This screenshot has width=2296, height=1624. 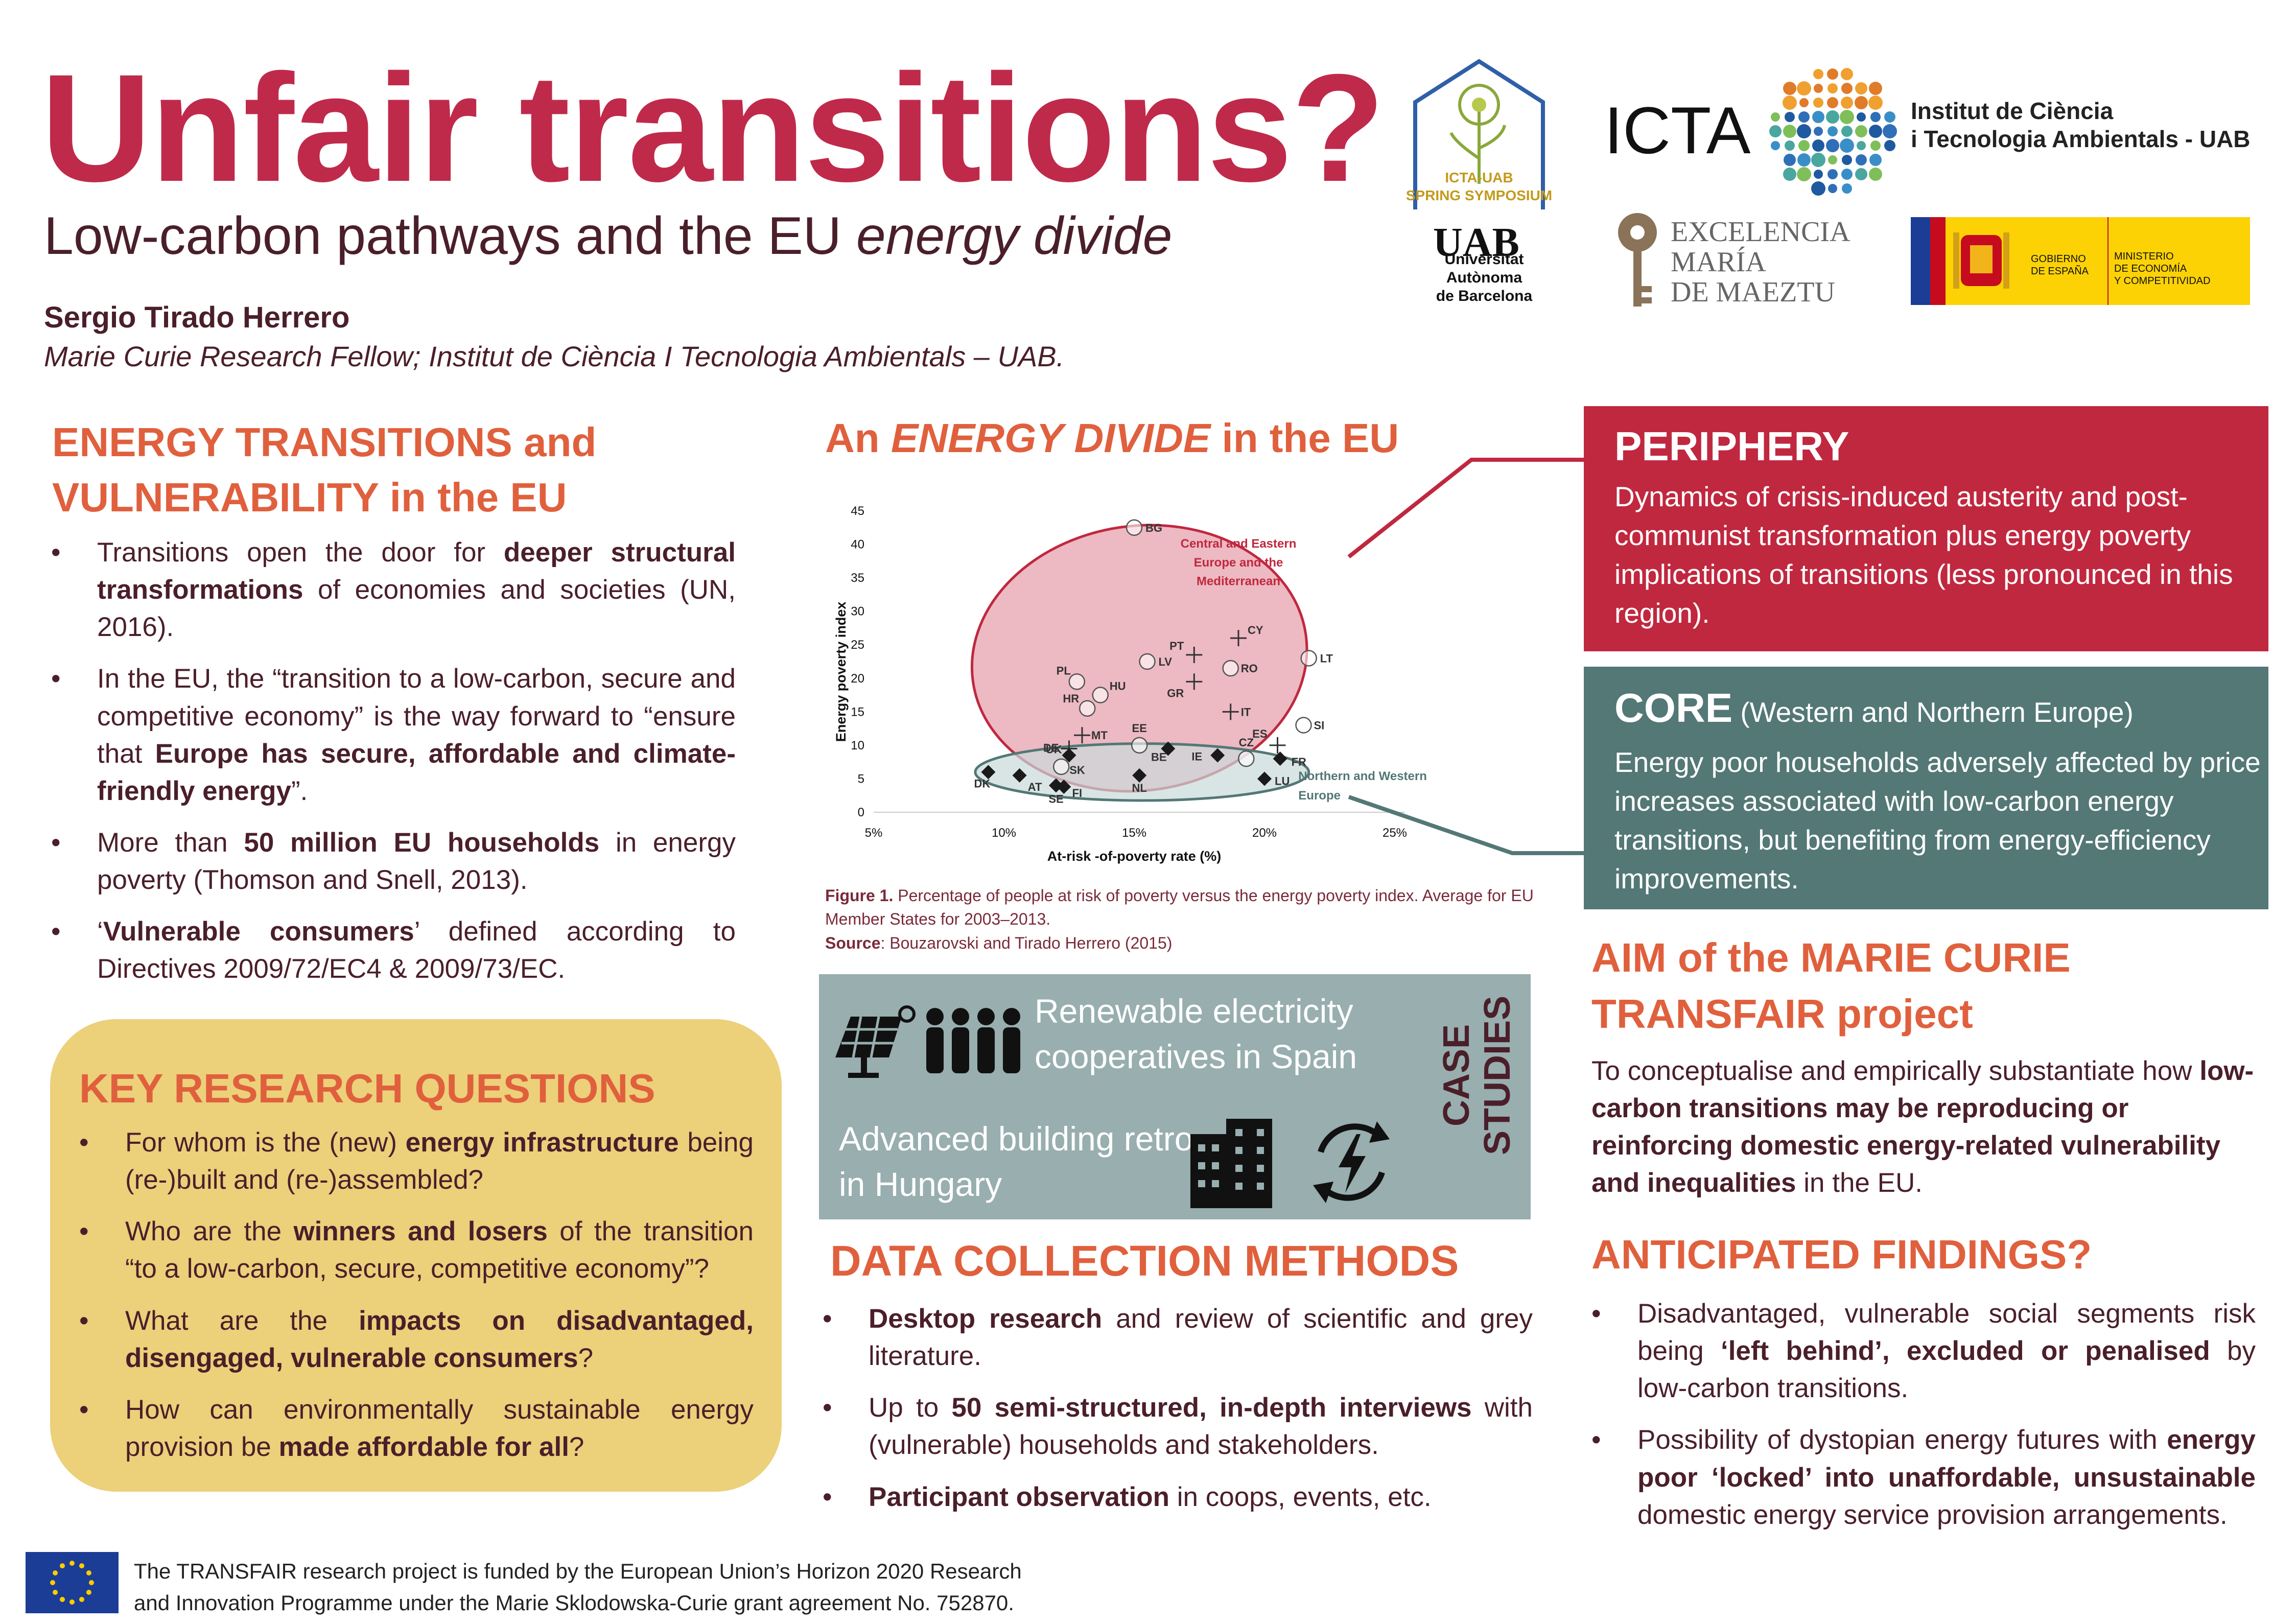 What do you see at coordinates (1760, 232) in the screenshot?
I see `excelencia-line1: EXCELENCIA` at bounding box center [1760, 232].